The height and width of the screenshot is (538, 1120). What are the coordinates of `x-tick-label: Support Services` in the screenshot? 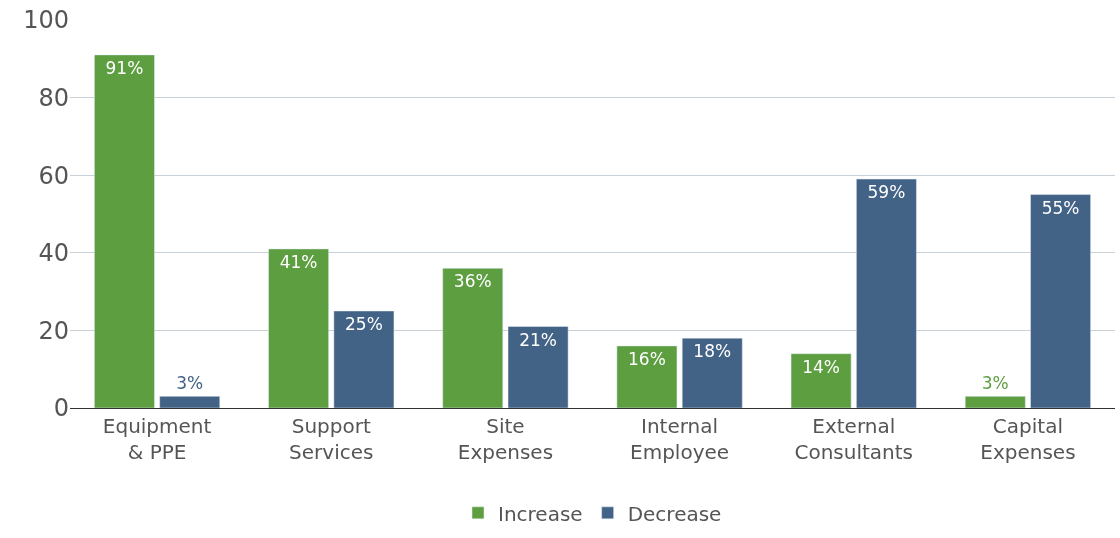 It's located at (331, 439).